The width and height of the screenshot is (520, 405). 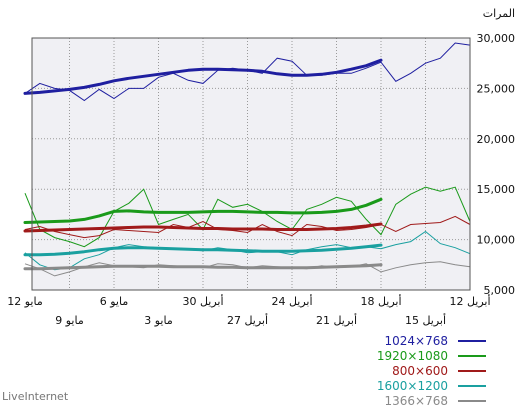 I want to click on y-axis-label: المرات, so click(x=499, y=13).